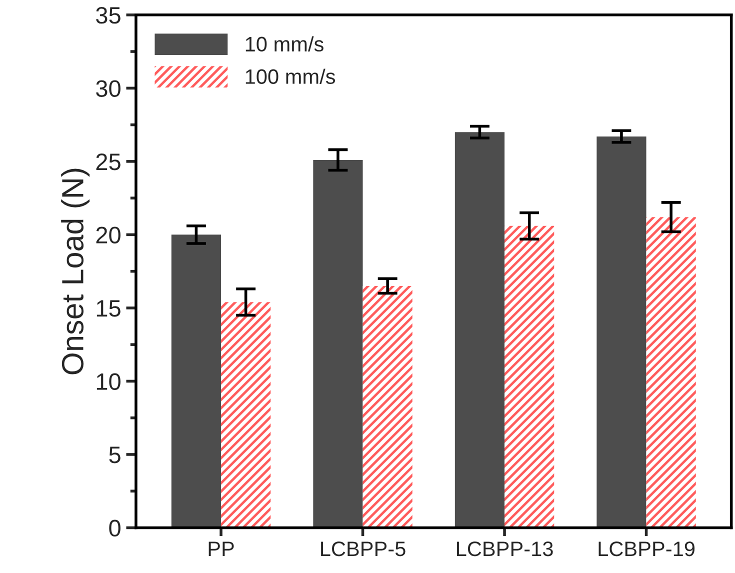 This screenshot has width=735, height=573. What do you see at coordinates (108, 308) in the screenshot?
I see `y-tick-label: 15` at bounding box center [108, 308].